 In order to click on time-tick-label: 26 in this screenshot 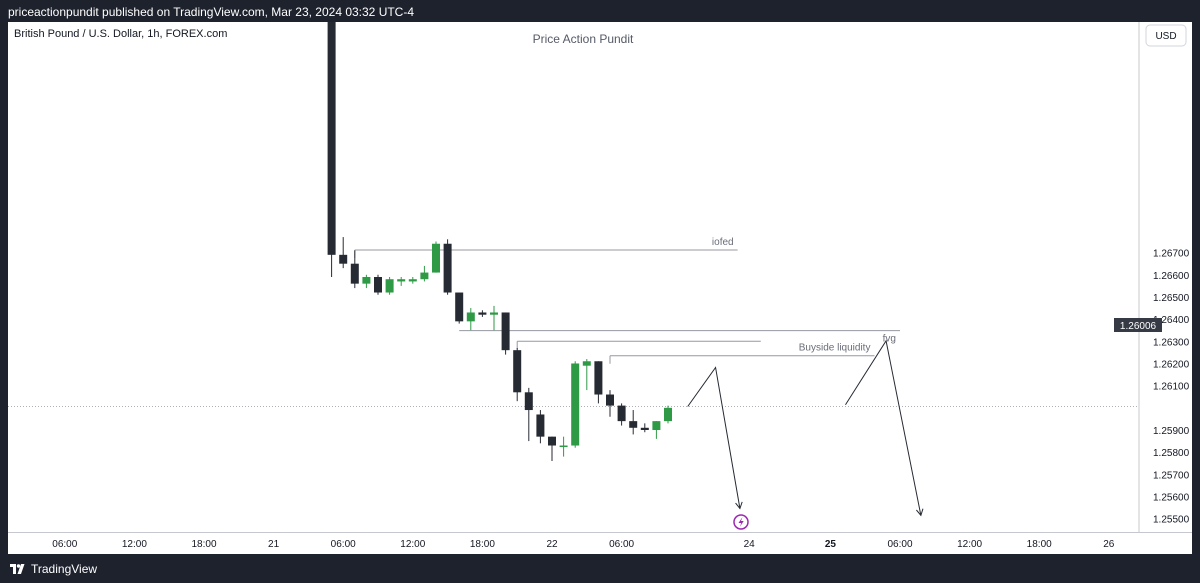, I will do `click(1109, 544)`.